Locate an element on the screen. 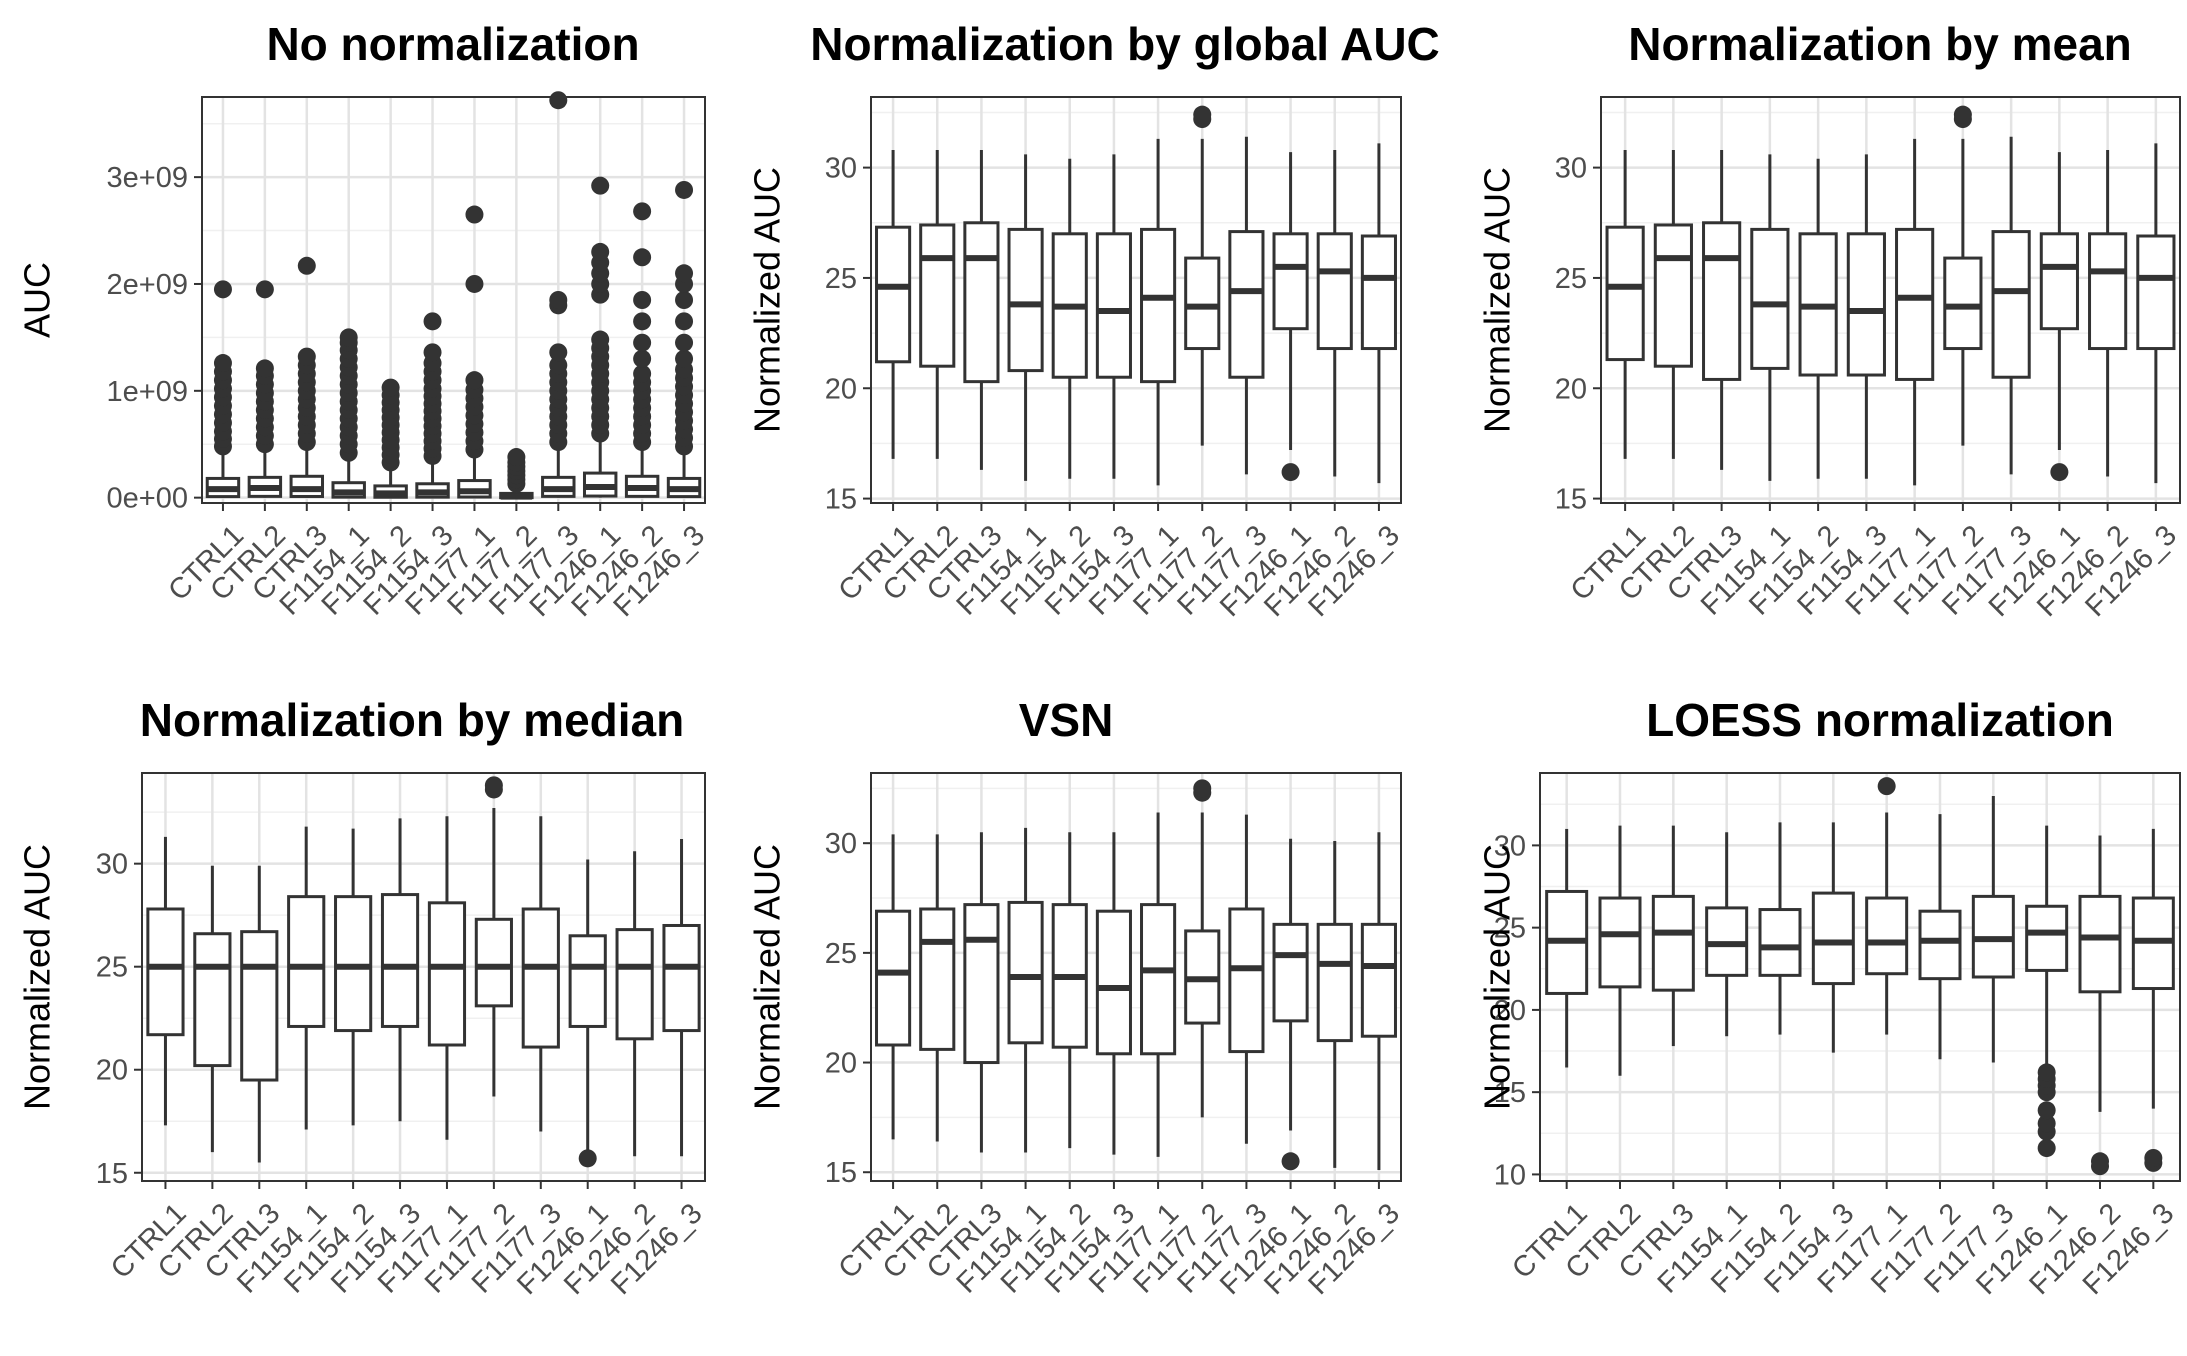 The image size is (2187, 1356). y-axis-label: AUC is located at coordinates (37, 300).